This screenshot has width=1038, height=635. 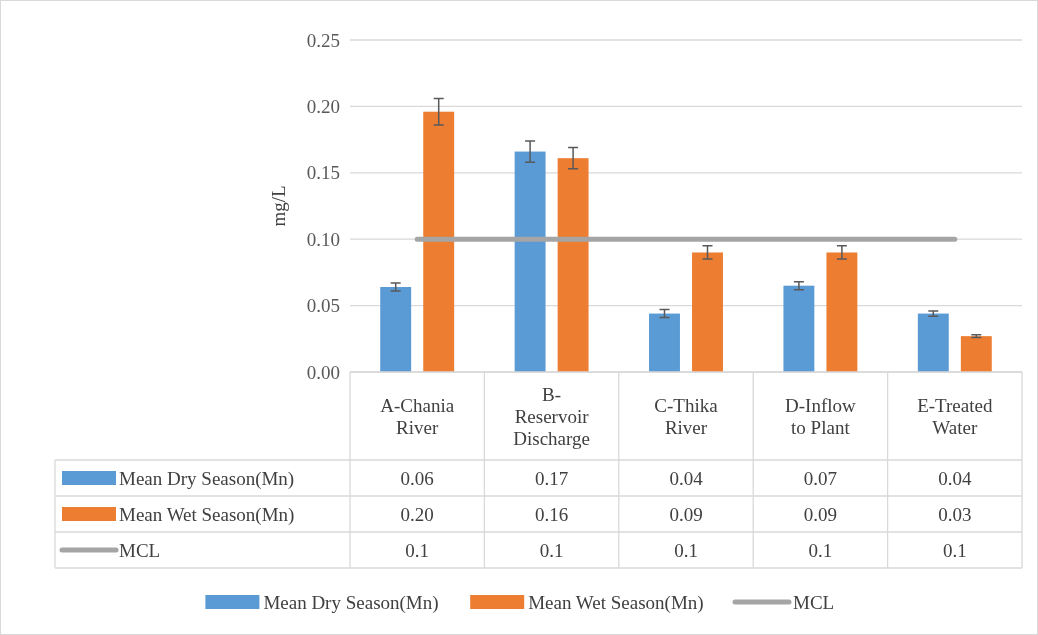 I want to click on x-tick-label: E-Treated Water, so click(x=955, y=416).